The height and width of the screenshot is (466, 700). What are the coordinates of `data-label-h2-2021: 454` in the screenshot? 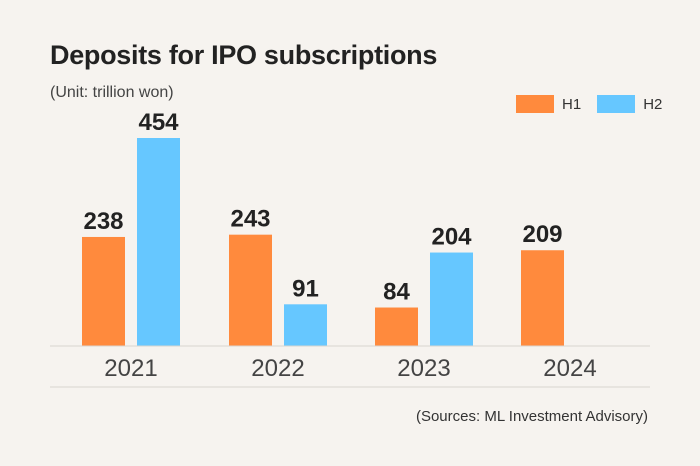 It's located at (158, 122).